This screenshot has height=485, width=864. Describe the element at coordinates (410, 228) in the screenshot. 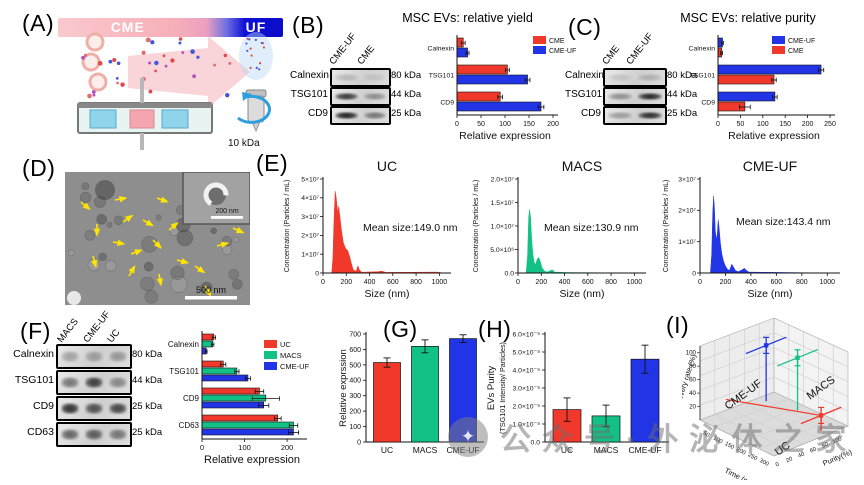

I see `svg-text: Mean size:149.0 nm` at that location.